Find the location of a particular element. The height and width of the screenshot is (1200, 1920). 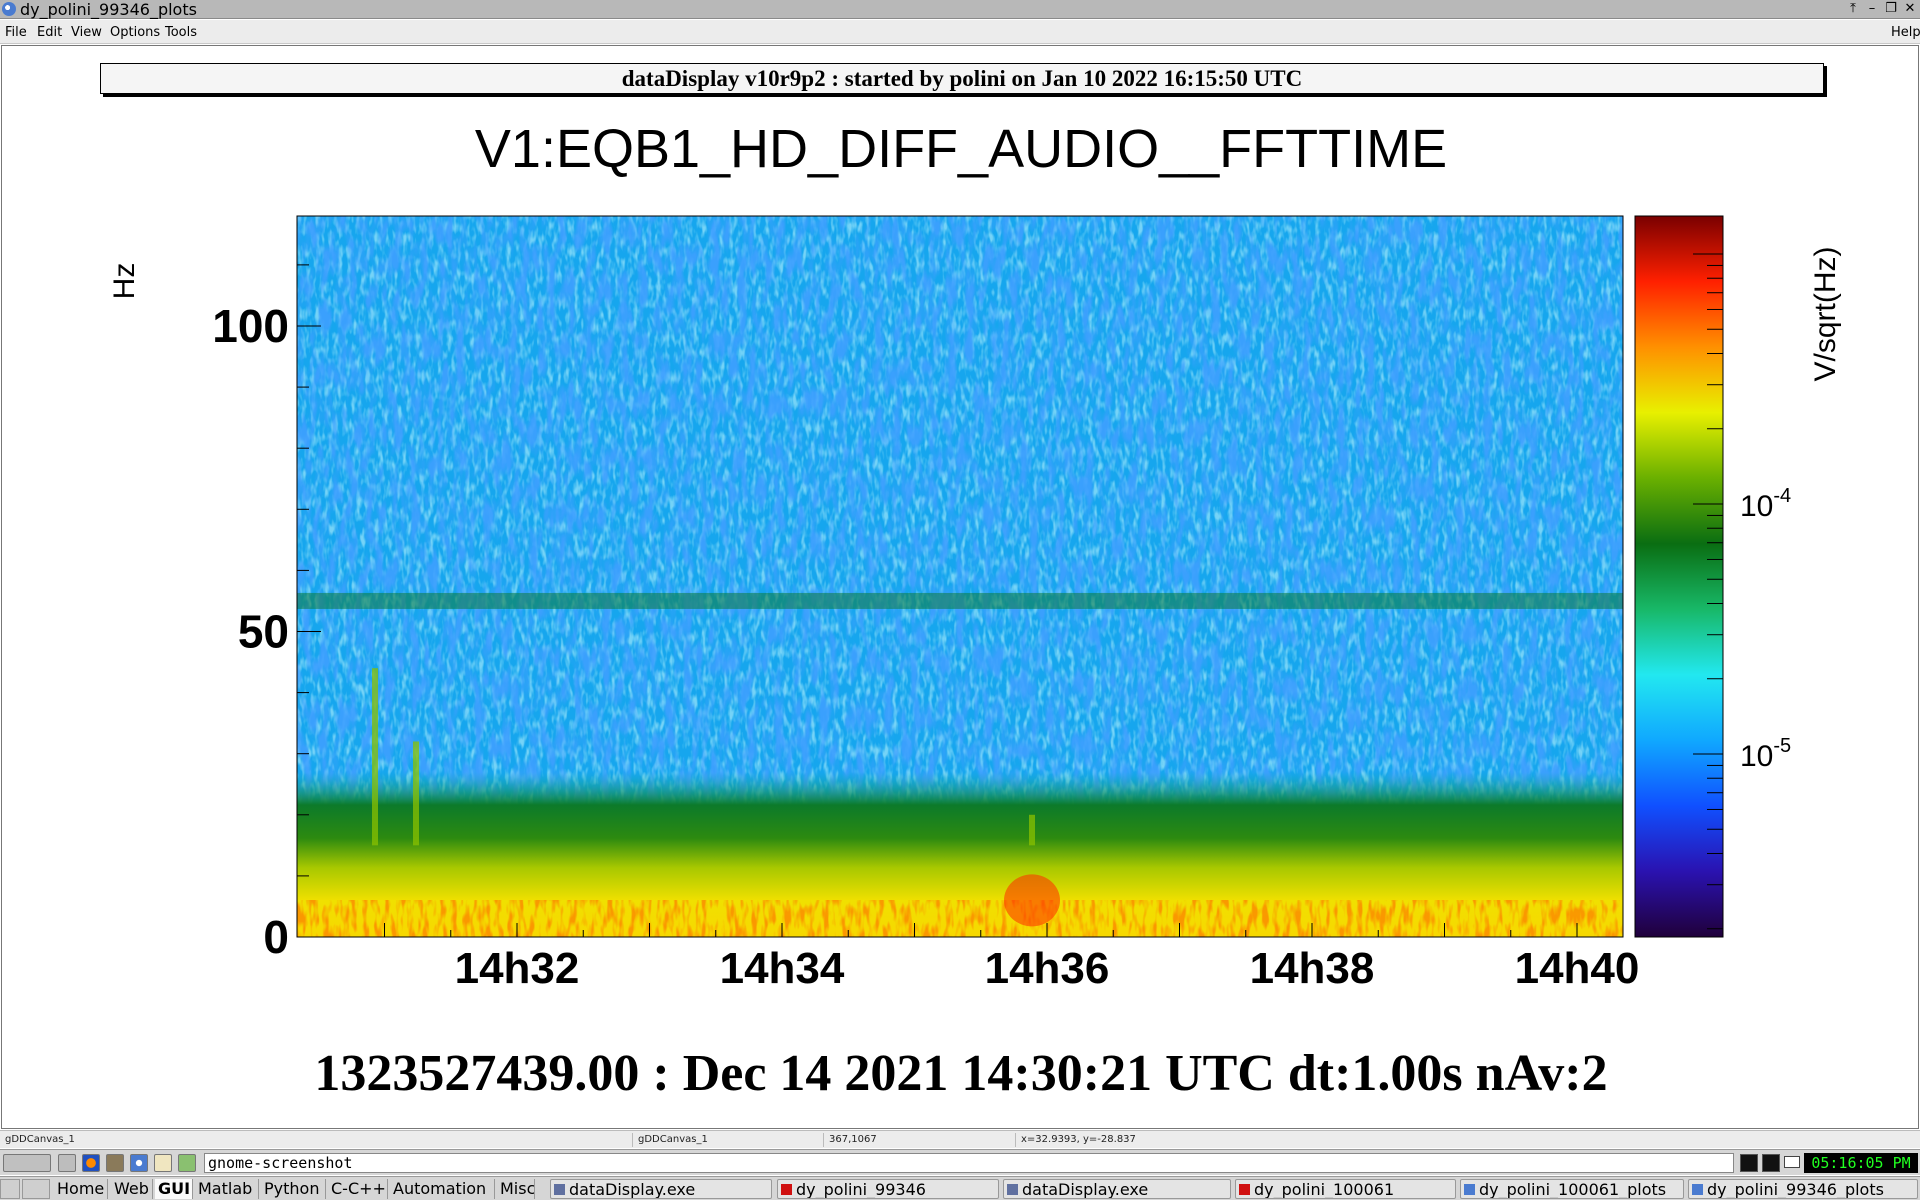

notes-icon is located at coordinates (163, 1163).